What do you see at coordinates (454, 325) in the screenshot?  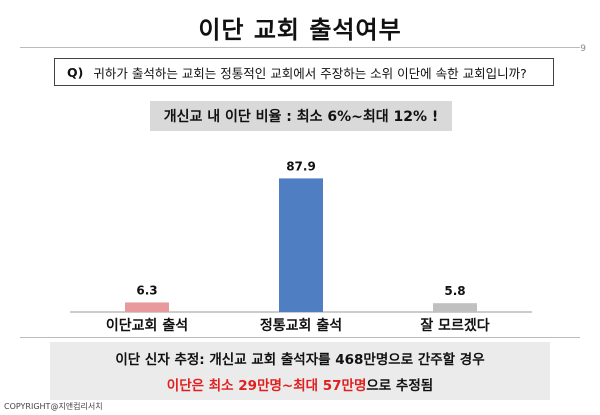 I see `category-label: 잘 모르겠다` at bounding box center [454, 325].